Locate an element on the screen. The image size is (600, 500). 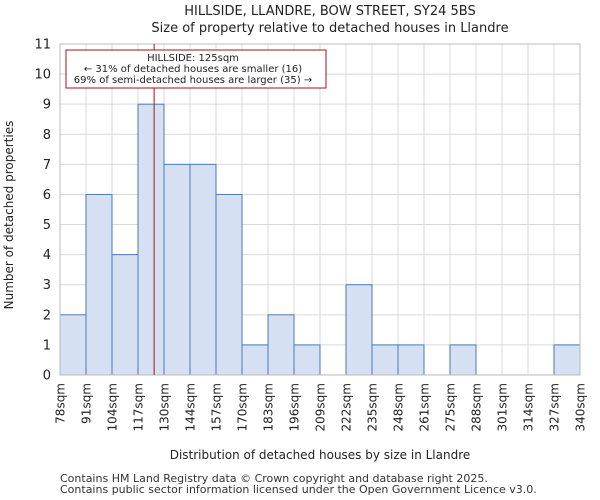
y-tick-label: 11 is located at coordinates (42, 45).